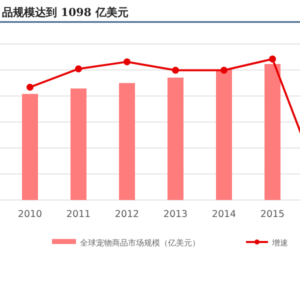  What do you see at coordinates (279, 243) in the screenshot?
I see `legend-label: 增速` at bounding box center [279, 243].